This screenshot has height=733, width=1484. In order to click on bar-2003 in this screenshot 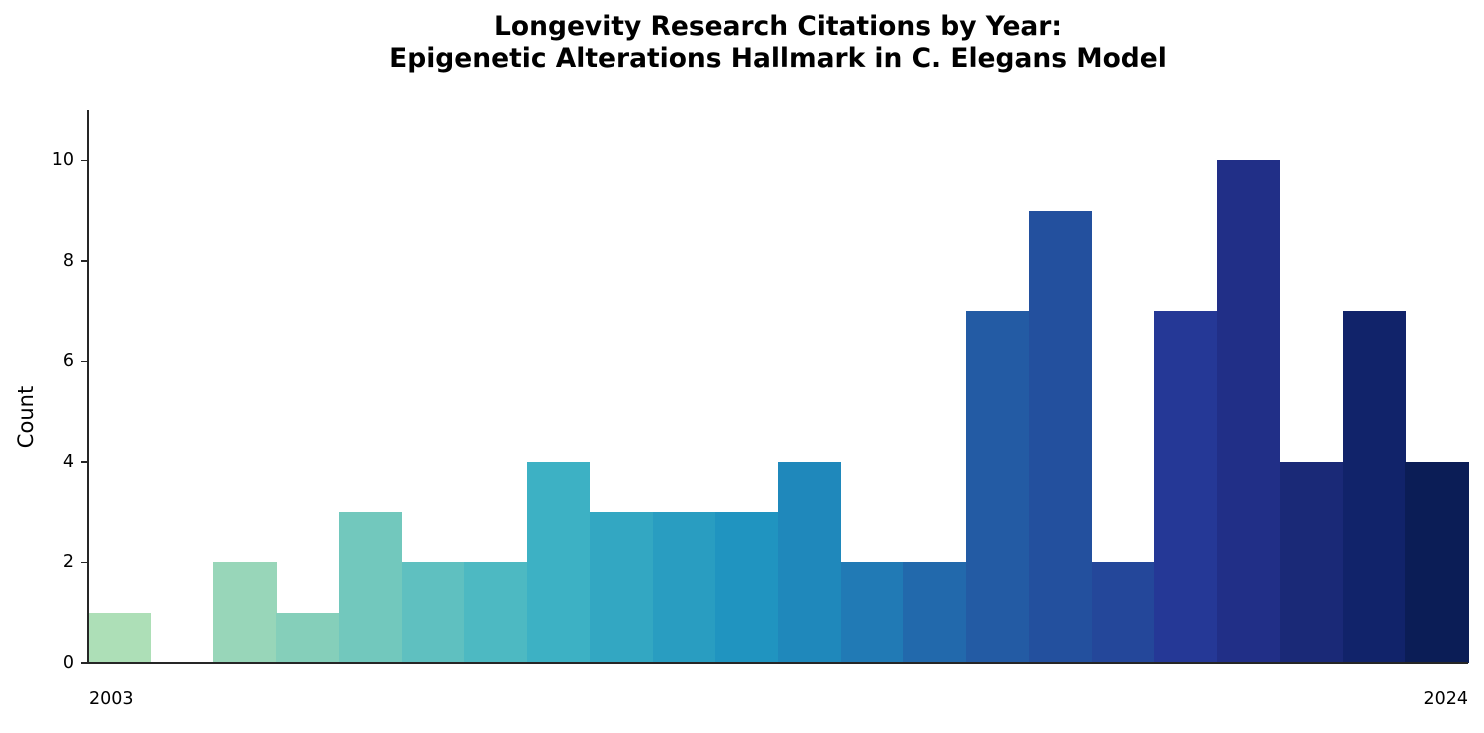, I will do `click(120, 637)`.